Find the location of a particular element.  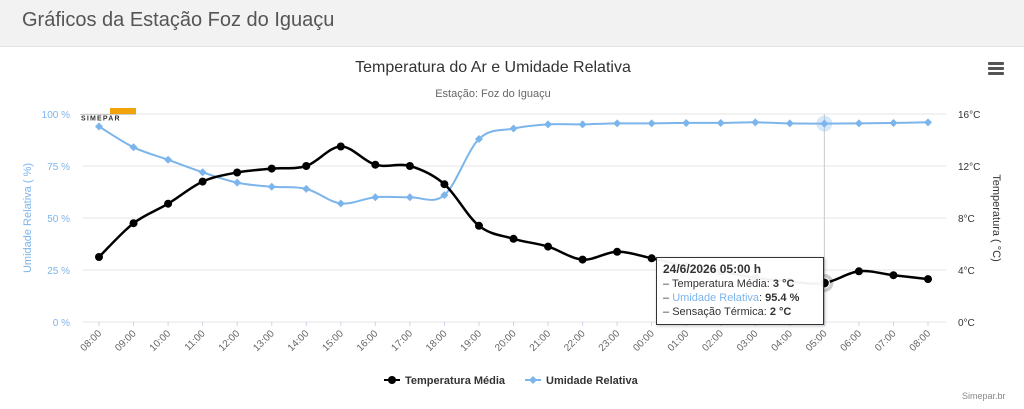

x-tick-label: 10:00 is located at coordinates (161, 341).